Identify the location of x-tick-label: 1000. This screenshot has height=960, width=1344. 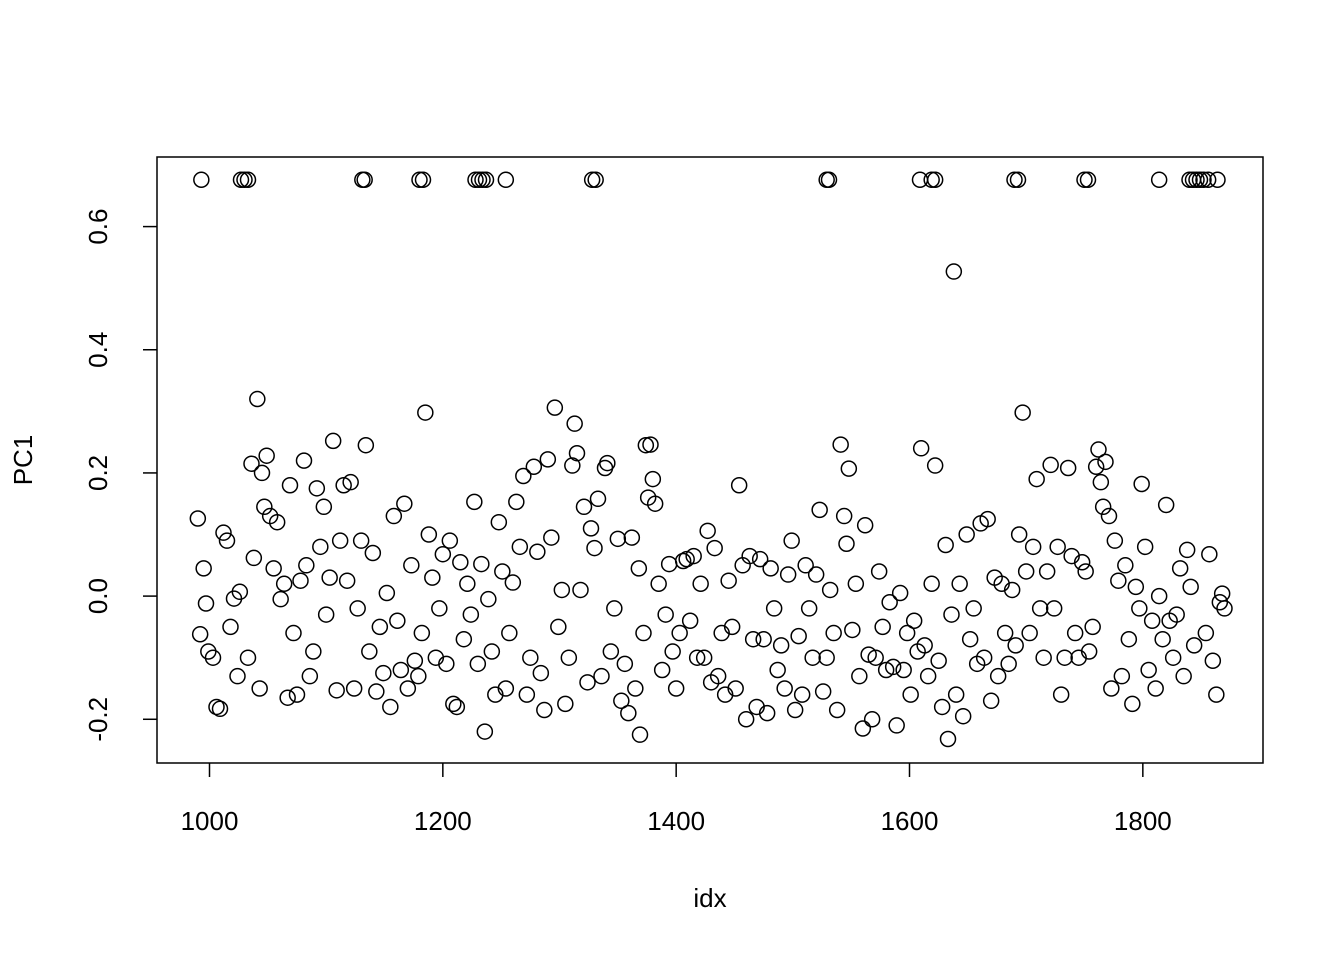
(210, 821).